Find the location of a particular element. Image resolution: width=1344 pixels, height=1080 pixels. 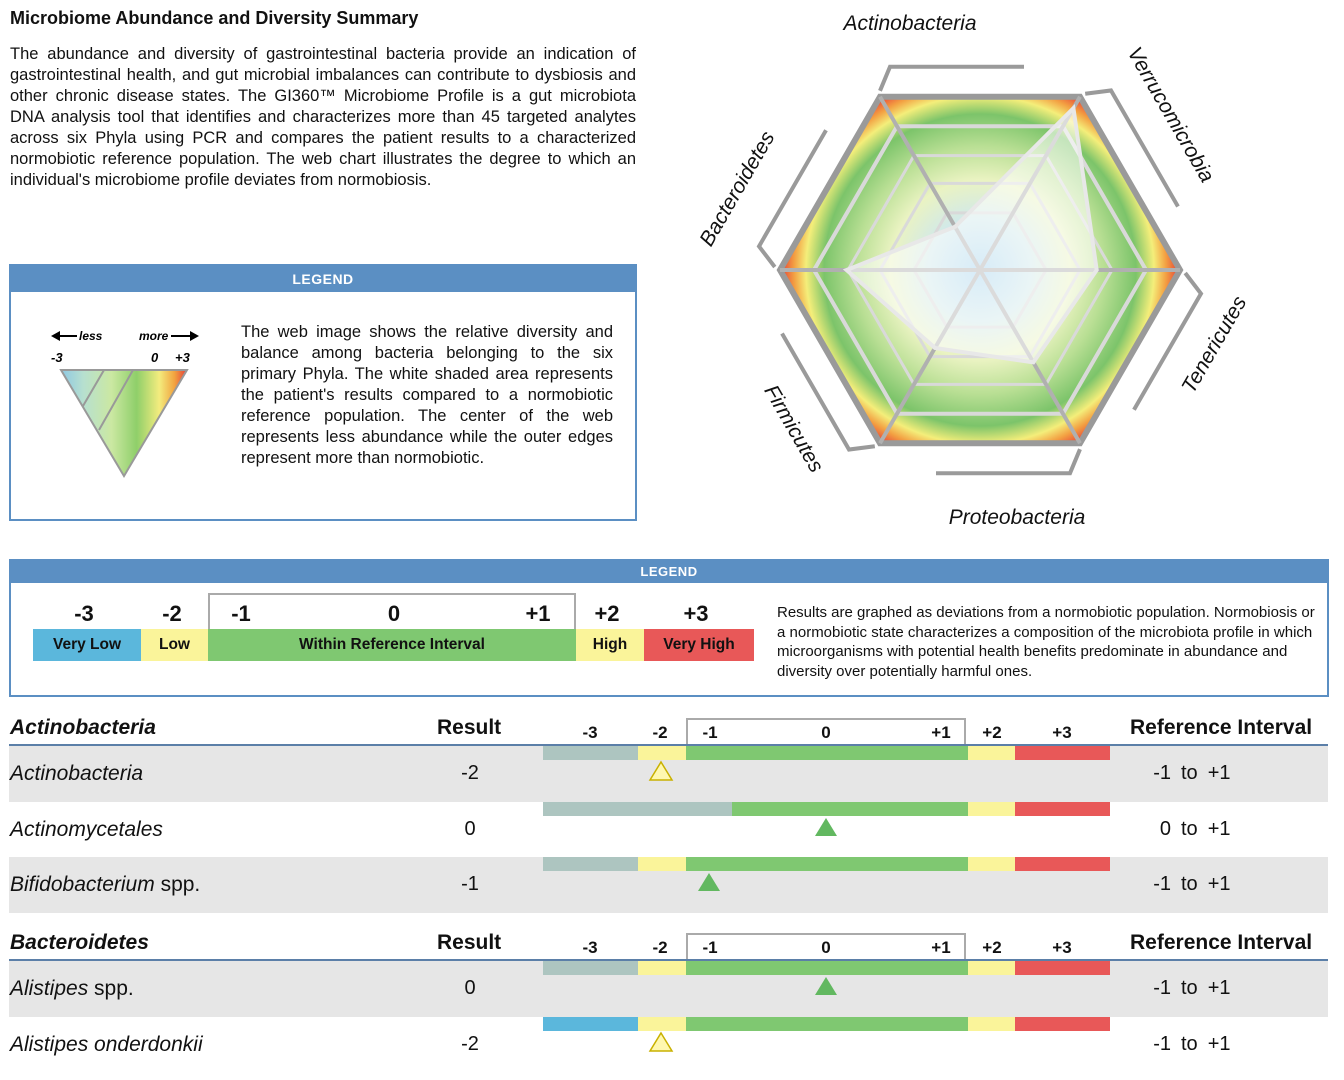

legend-min-label: -3 is located at coordinates (57, 357).